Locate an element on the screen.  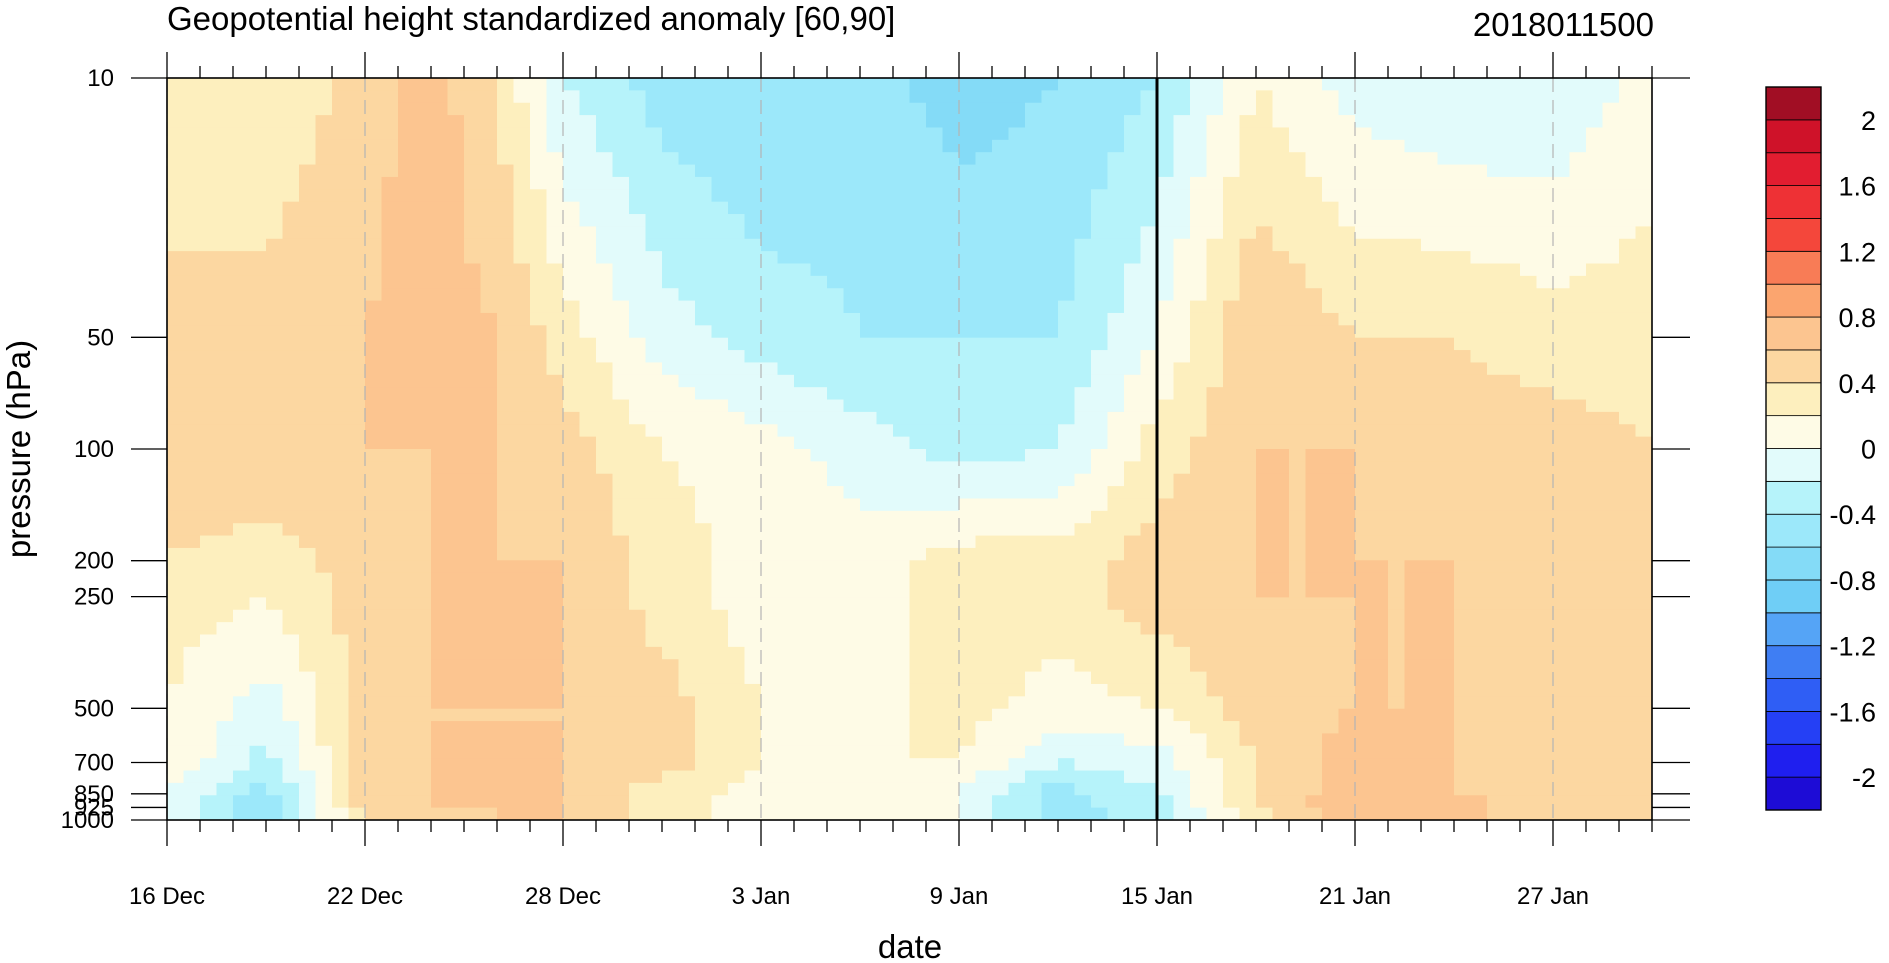
run-date-label: 2018011500 is located at coordinates (1563, 24).